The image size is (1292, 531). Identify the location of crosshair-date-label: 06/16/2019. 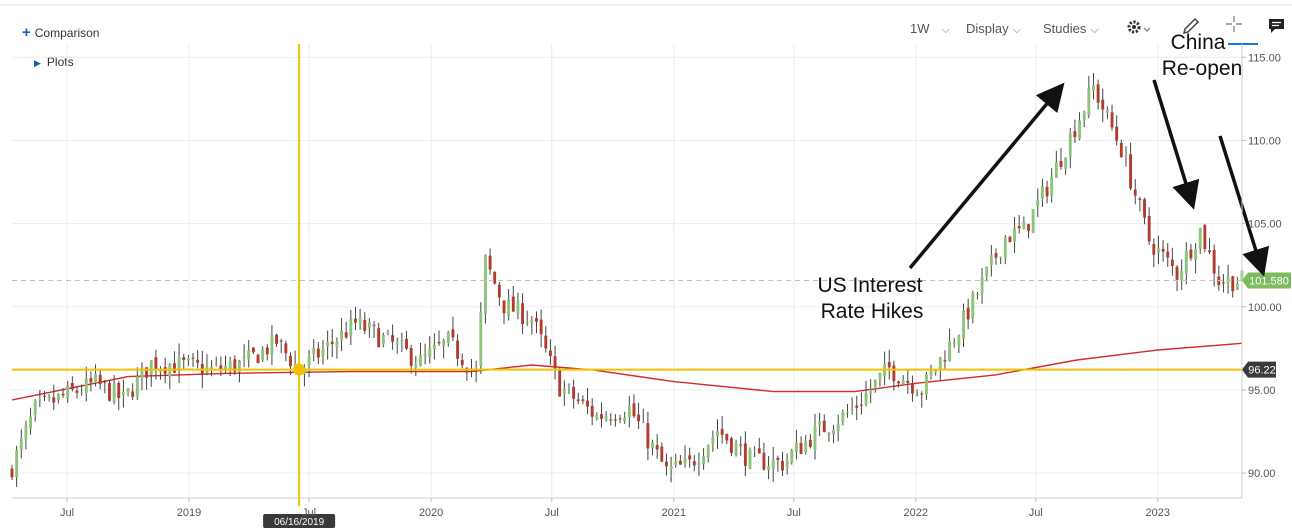
(299, 522).